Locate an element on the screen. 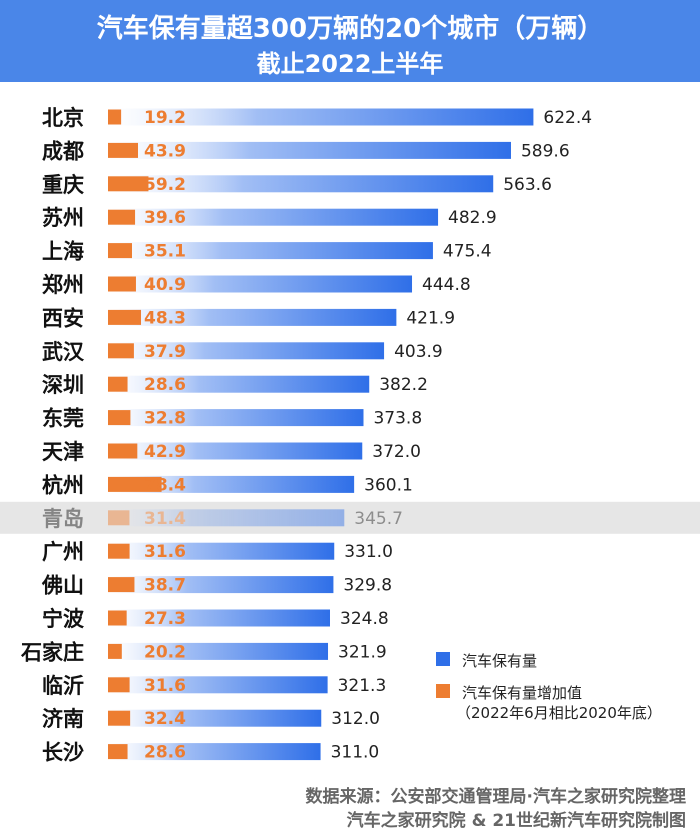 Image resolution: width=700 pixels, height=832 pixels. city-label: 长沙 is located at coordinates (63, 753).